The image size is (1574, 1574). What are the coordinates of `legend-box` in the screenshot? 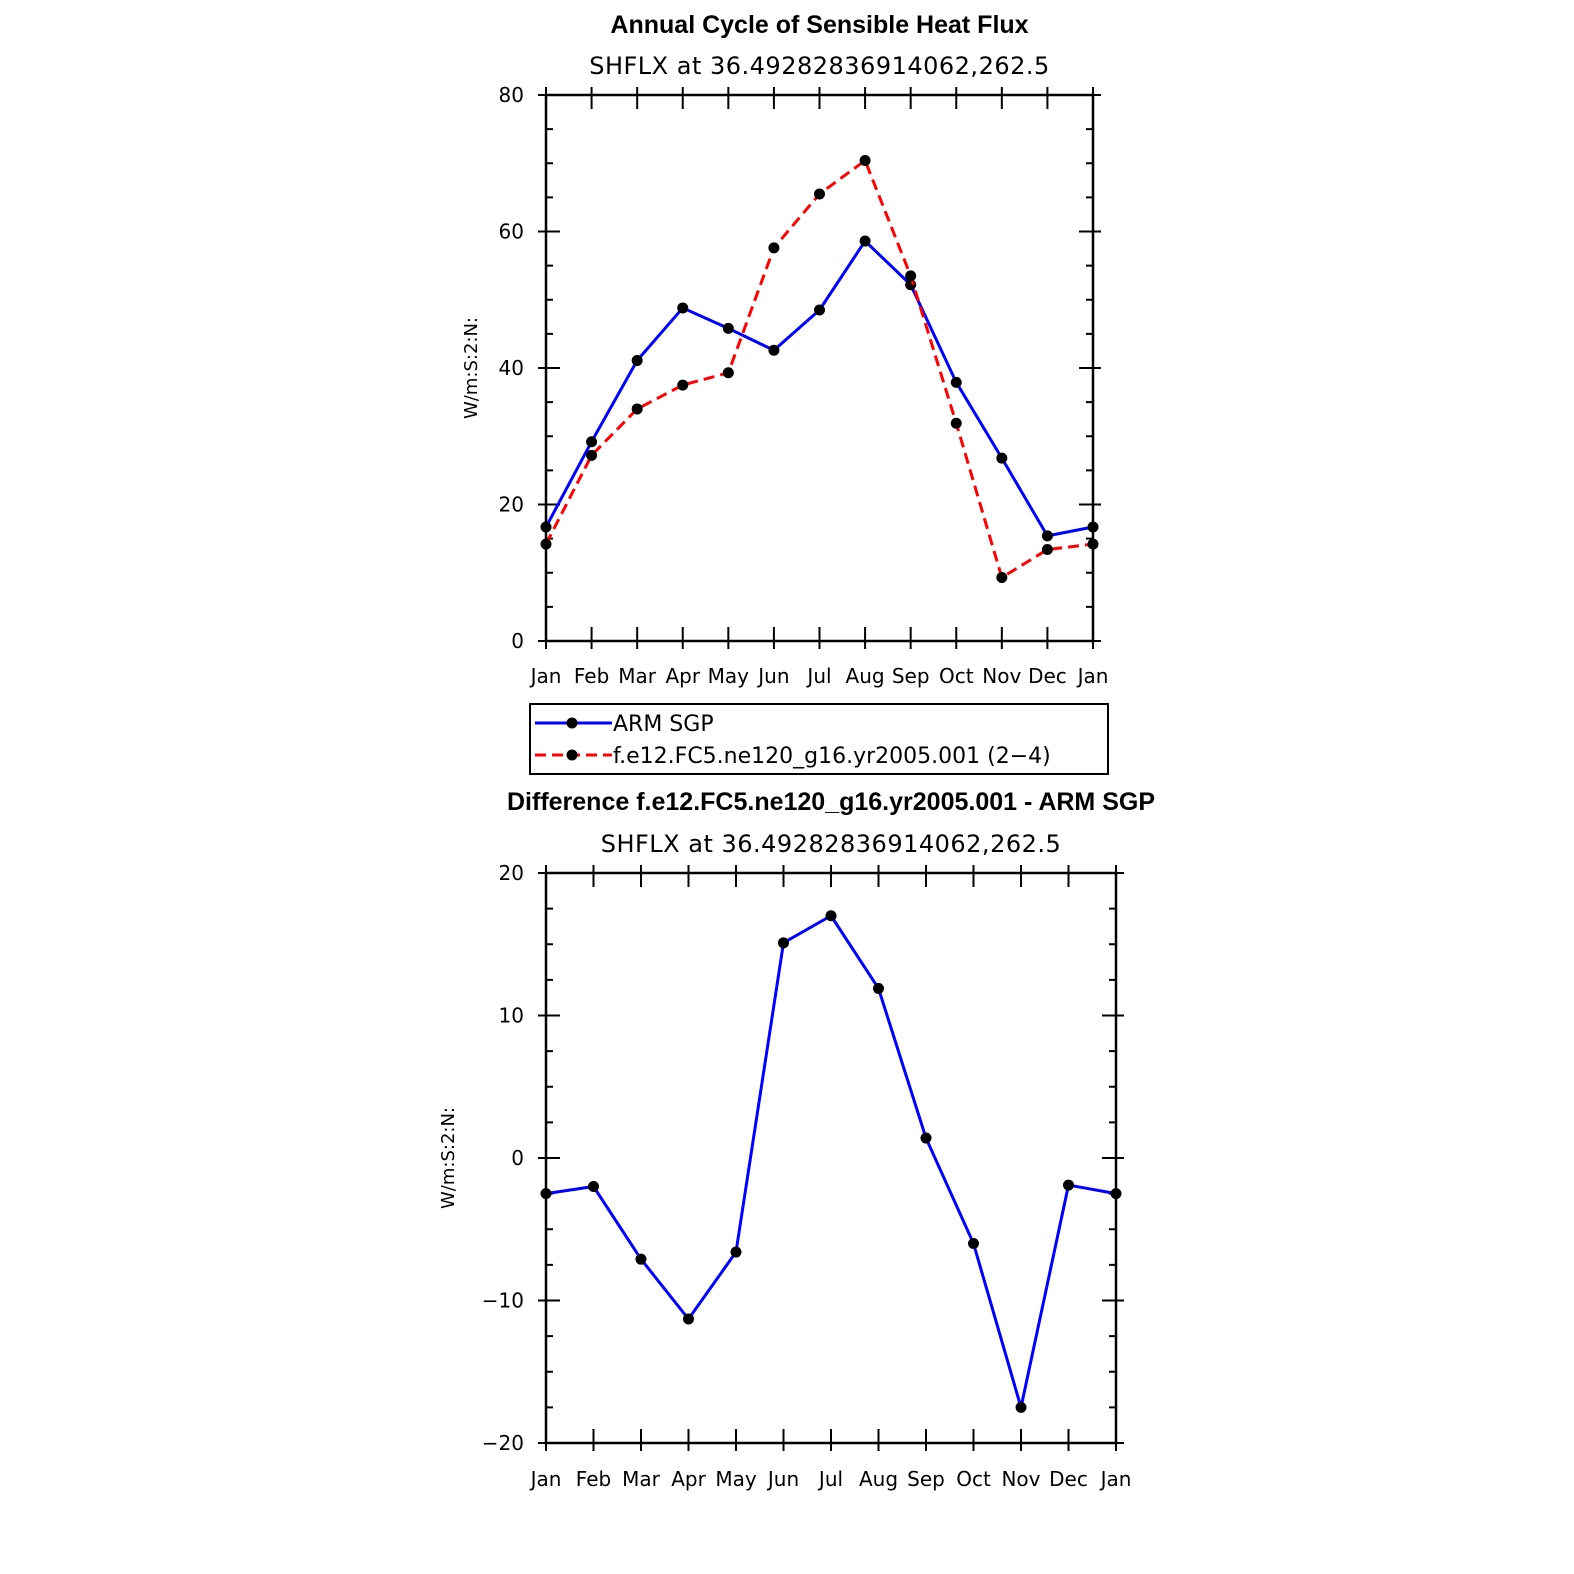 It's located at (819, 739).